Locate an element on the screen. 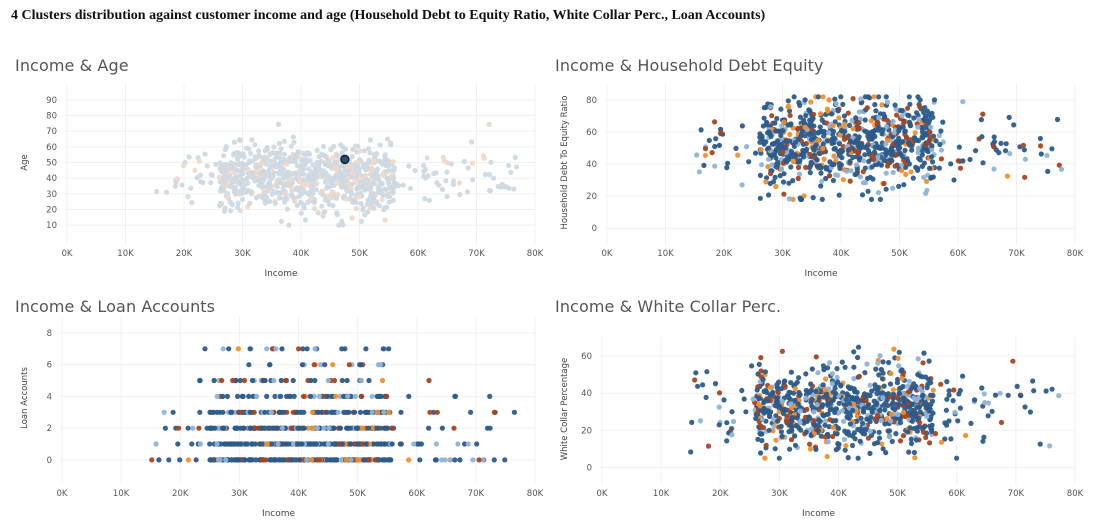 The image size is (1099, 527). x-tick-label: 0K is located at coordinates (602, 494).